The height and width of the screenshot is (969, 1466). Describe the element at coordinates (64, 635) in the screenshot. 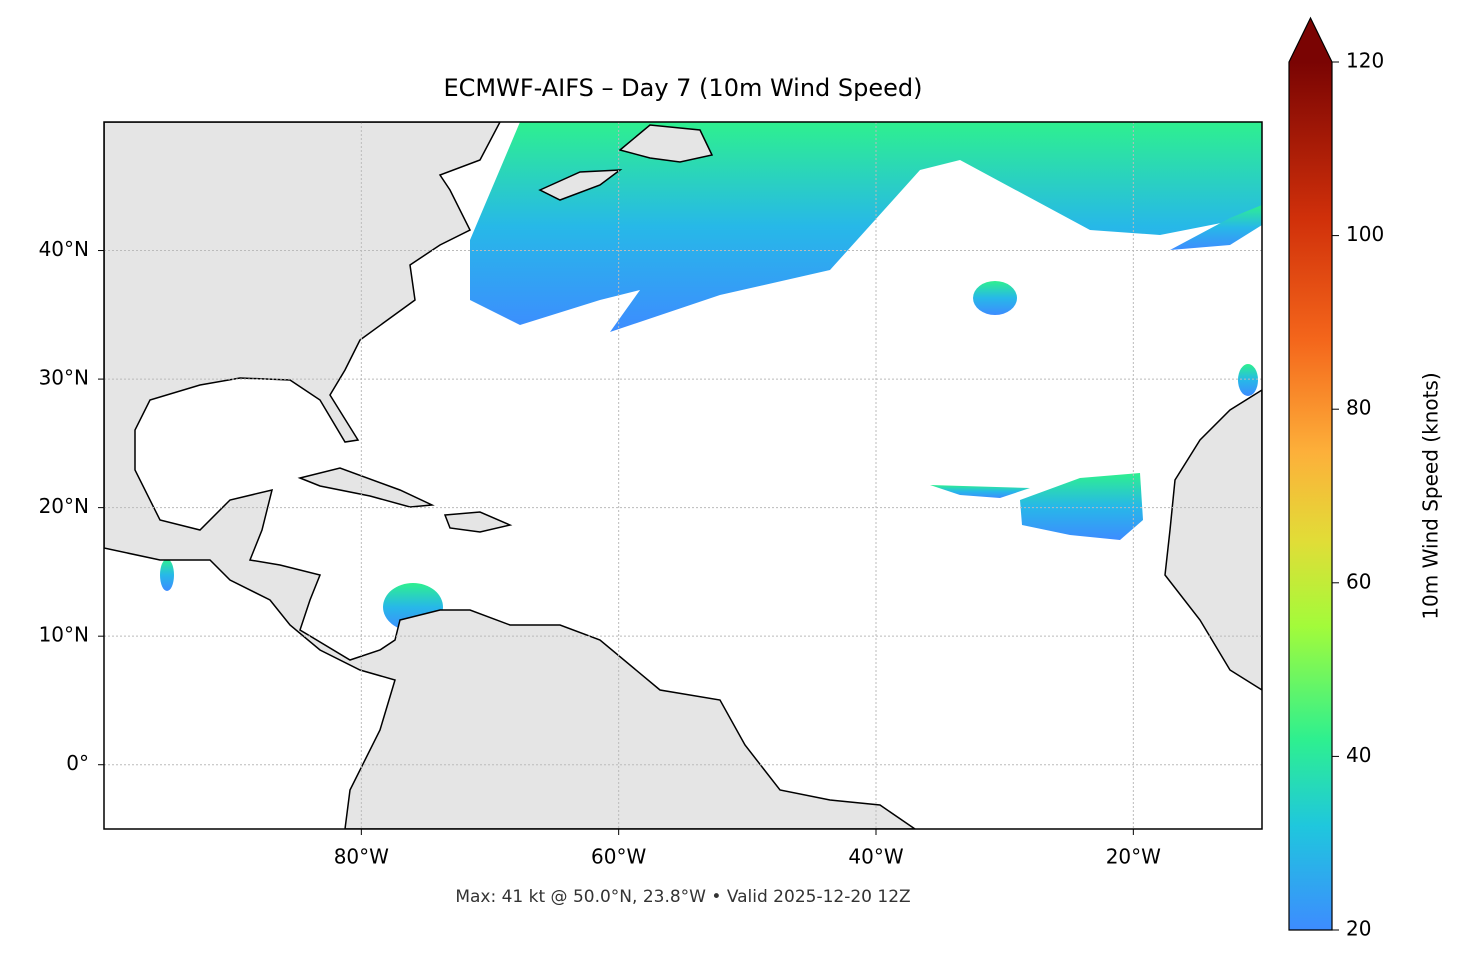

I see `y-tick-label: 10°N` at that location.